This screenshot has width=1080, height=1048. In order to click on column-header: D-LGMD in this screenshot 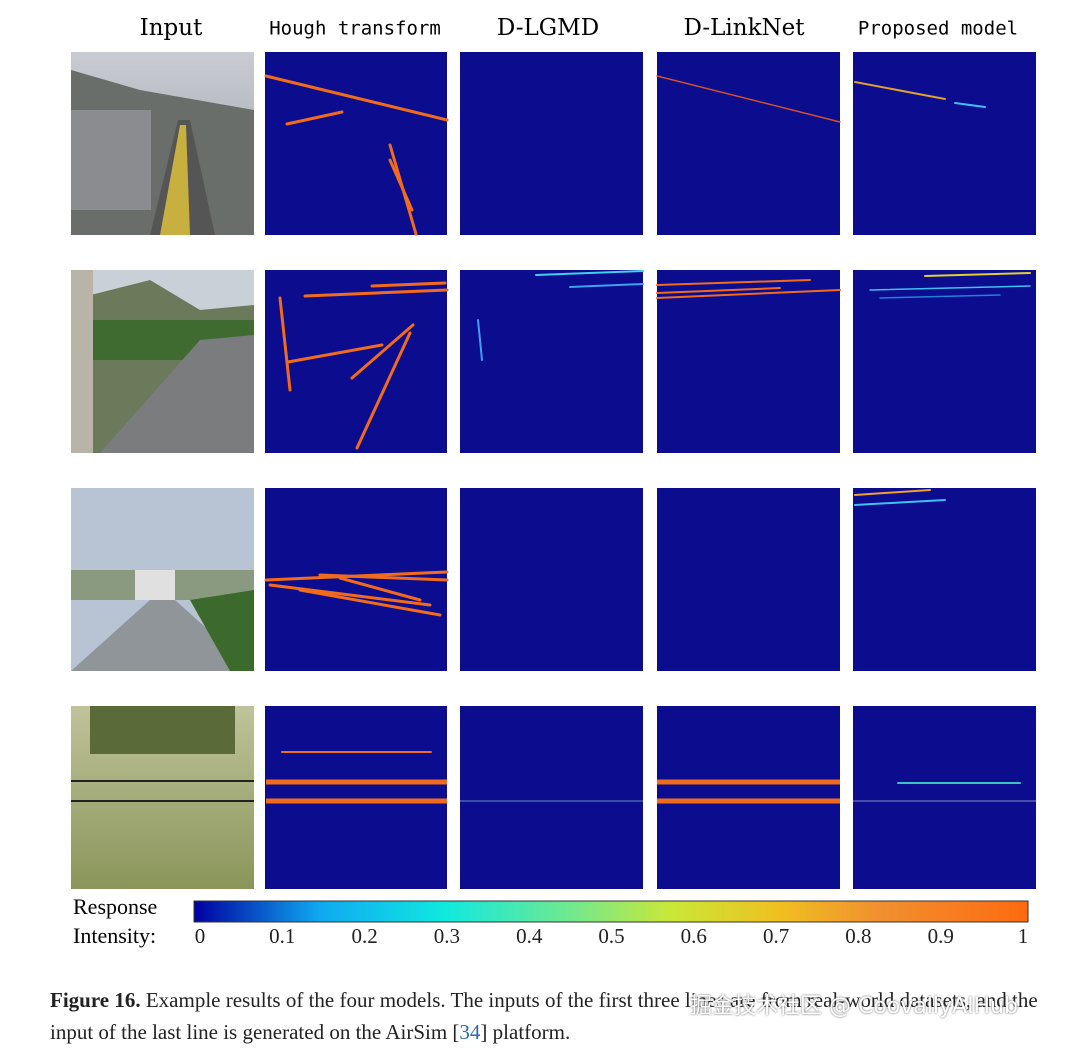, I will do `click(548, 28)`.